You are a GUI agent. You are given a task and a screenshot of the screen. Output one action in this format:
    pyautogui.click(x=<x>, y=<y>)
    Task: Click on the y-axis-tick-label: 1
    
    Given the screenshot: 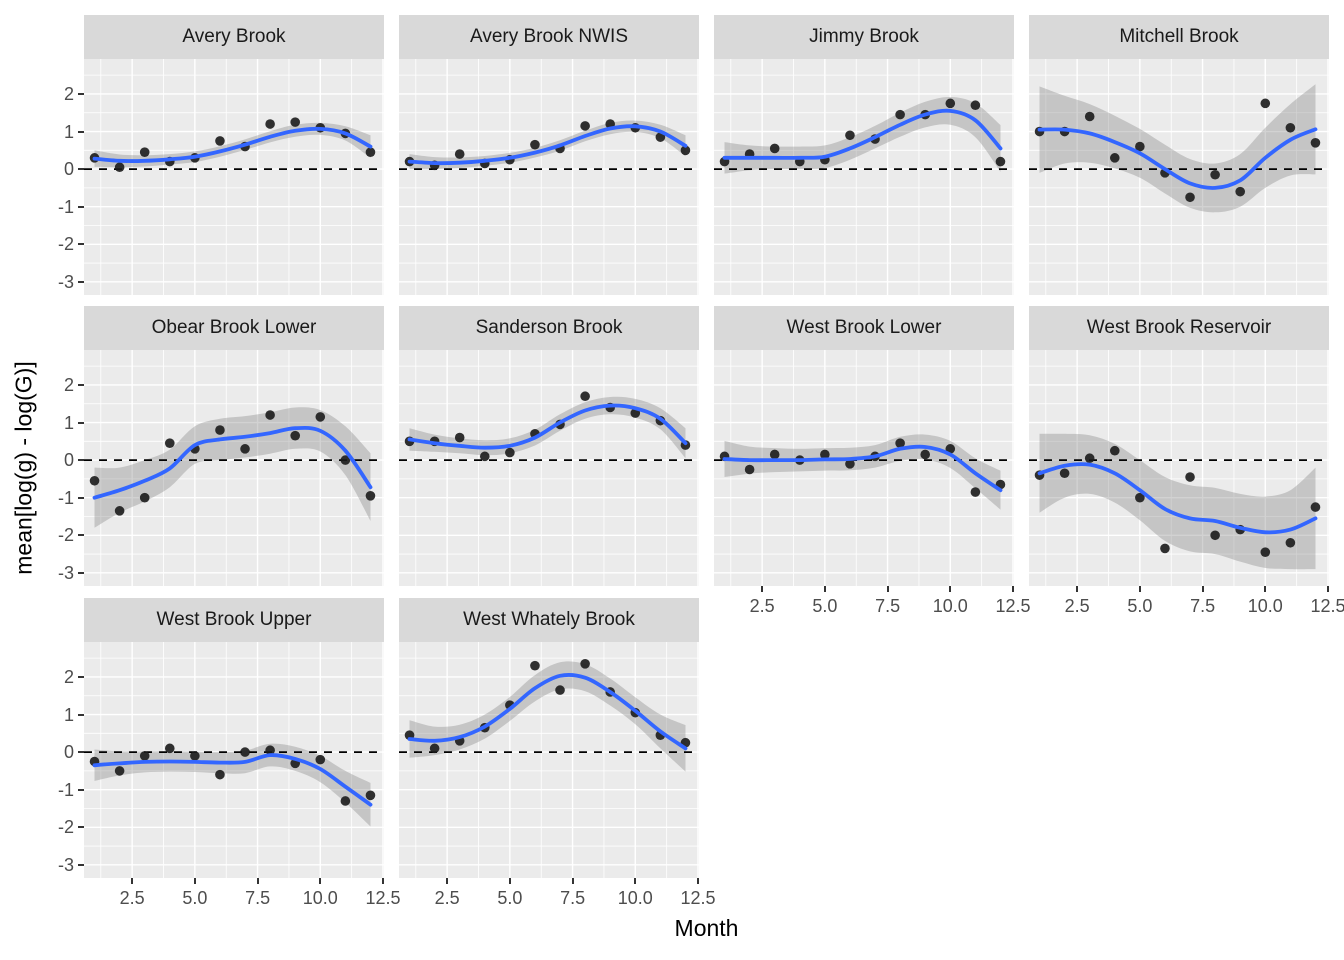 What is the action you would take?
    pyautogui.click(x=68, y=131)
    